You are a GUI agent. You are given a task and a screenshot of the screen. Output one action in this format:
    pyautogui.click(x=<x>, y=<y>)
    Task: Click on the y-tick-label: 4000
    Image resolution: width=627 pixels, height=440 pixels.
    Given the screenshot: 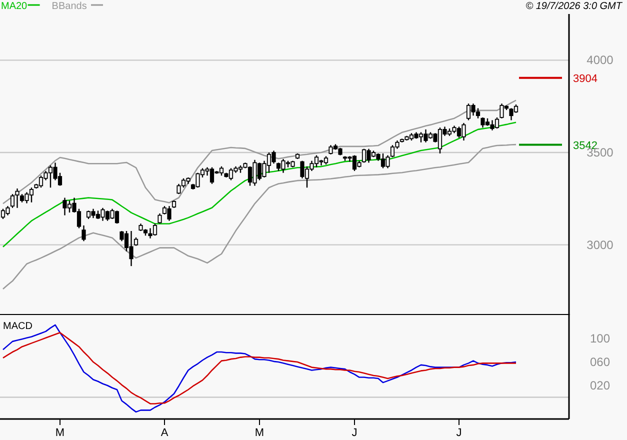 What is the action you would take?
    pyautogui.click(x=600, y=60)
    